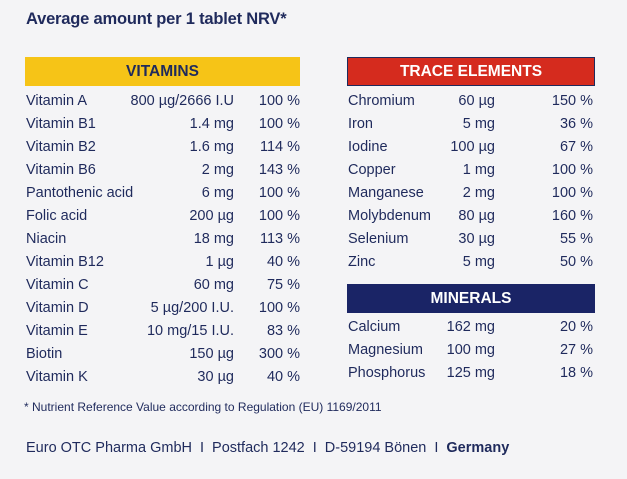 Image resolution: width=627 pixels, height=479 pixels. What do you see at coordinates (279, 170) in the screenshot?
I see `nutrient-nrv: 143 %` at bounding box center [279, 170].